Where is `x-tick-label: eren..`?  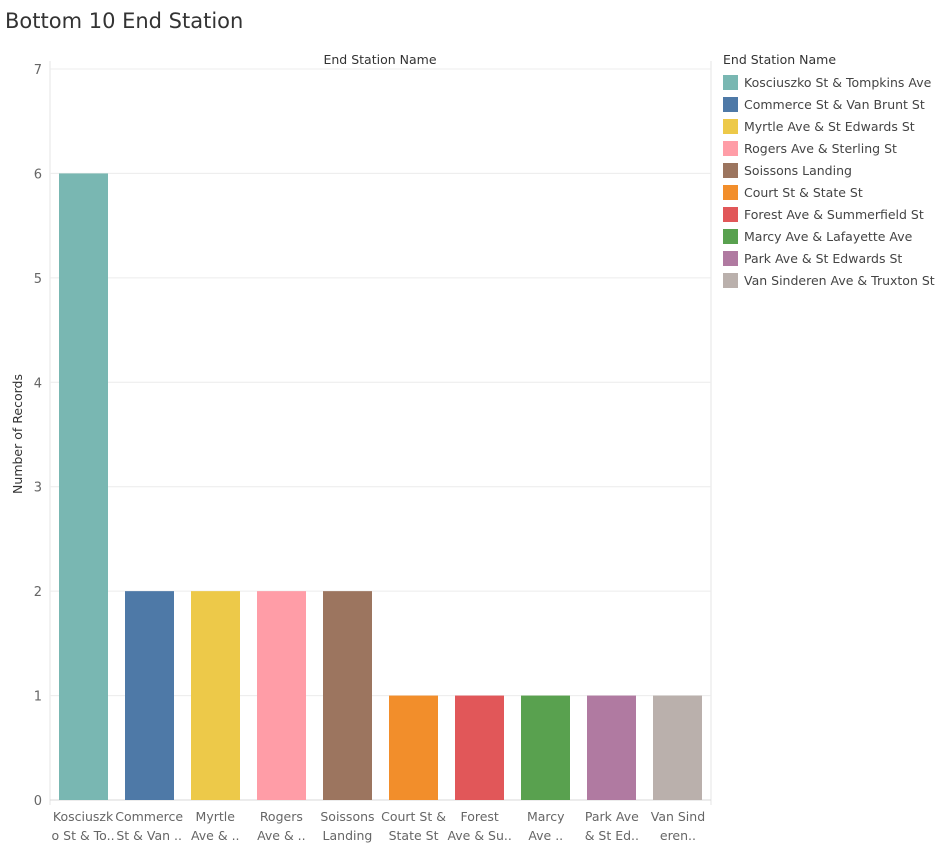
x-tick-label: eren.. is located at coordinates (678, 835).